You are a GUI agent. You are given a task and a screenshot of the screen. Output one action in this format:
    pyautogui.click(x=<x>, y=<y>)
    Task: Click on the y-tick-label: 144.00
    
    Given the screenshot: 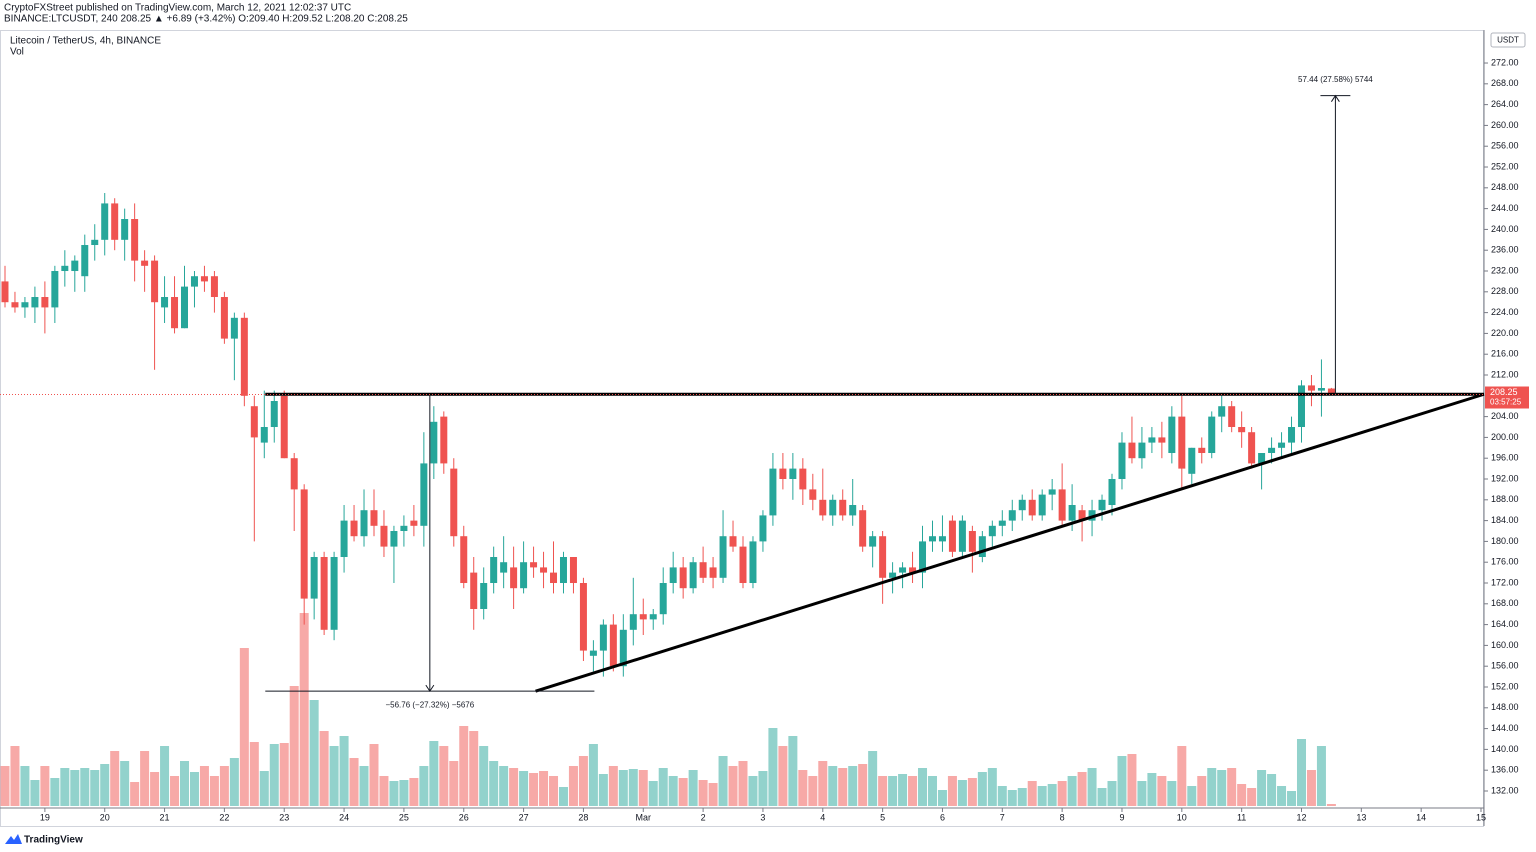 What is the action you would take?
    pyautogui.click(x=1505, y=728)
    